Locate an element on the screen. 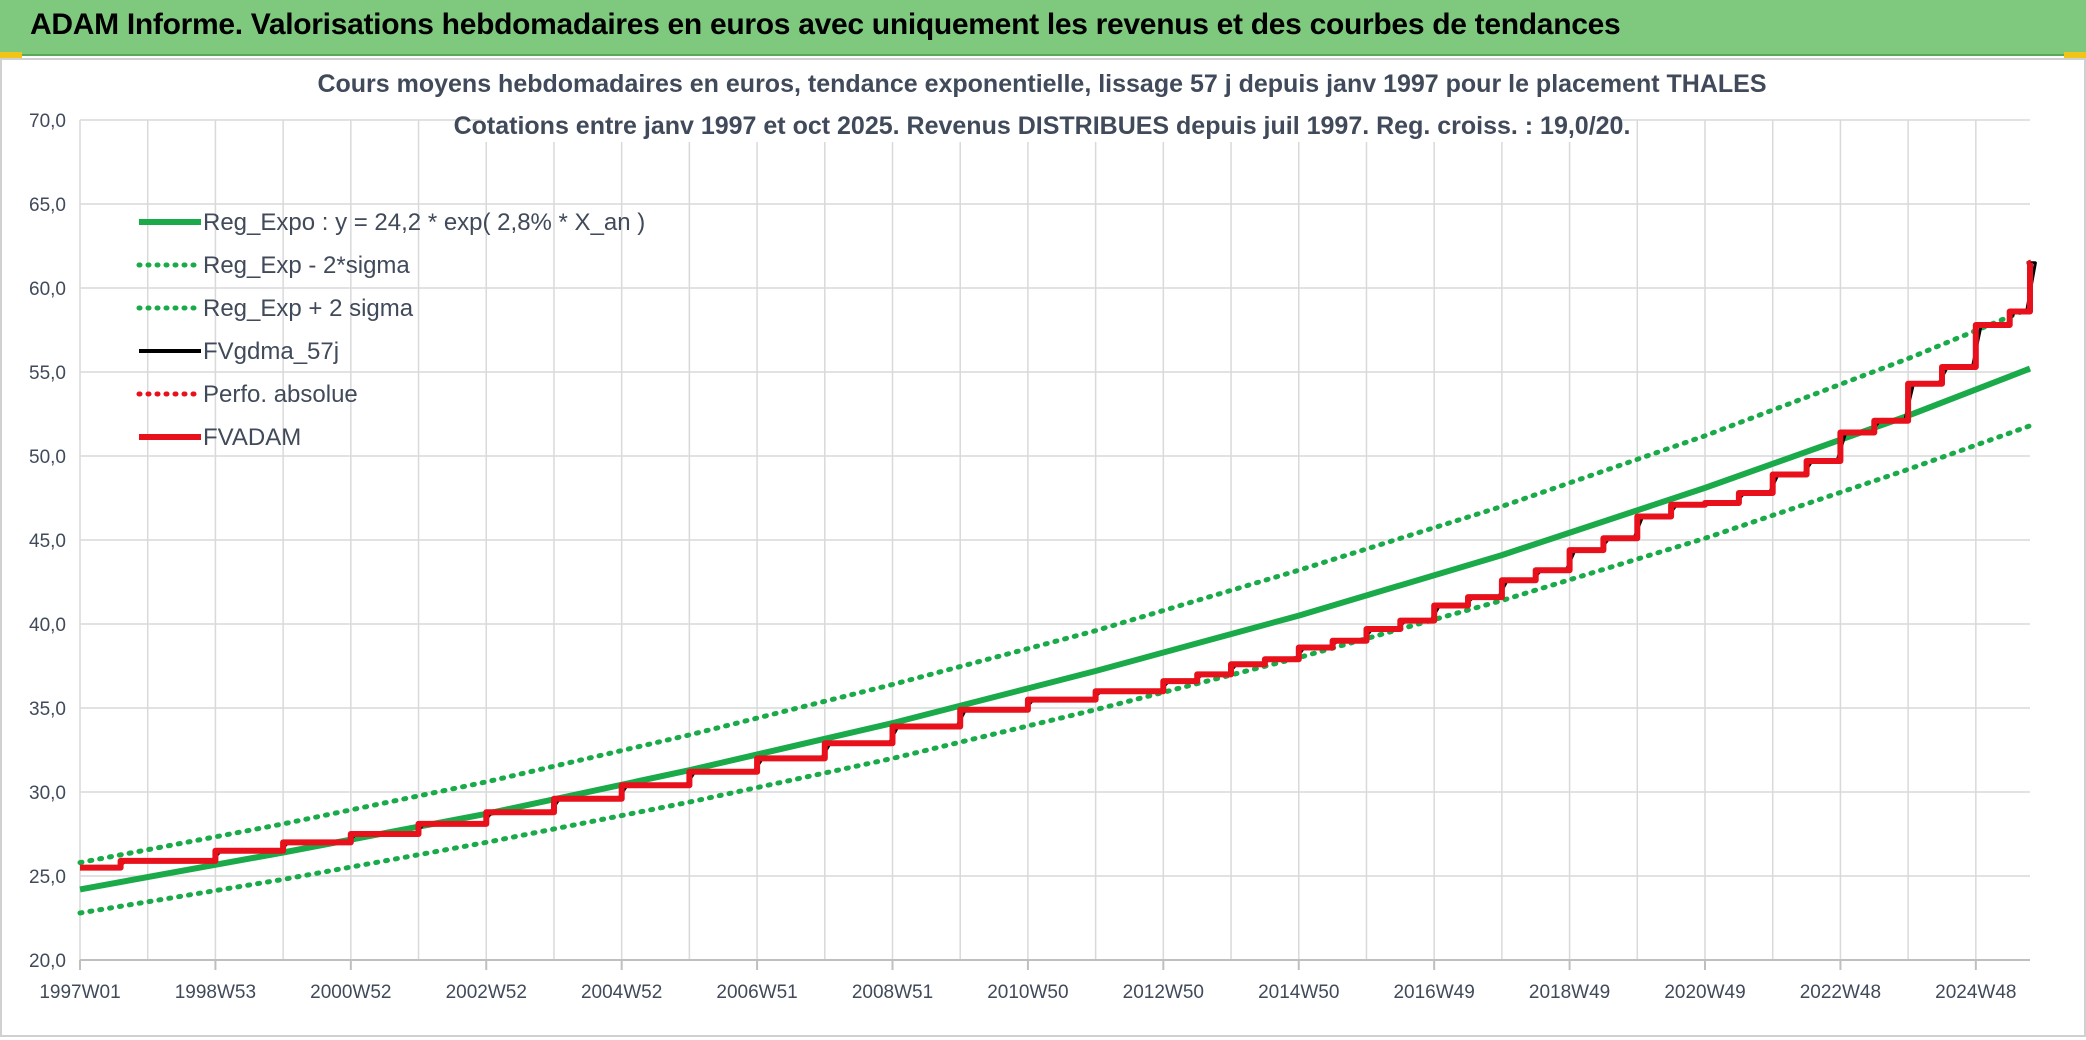 This screenshot has width=2086, height=1040. y-tick-label: 70,0 is located at coordinates (47, 121).